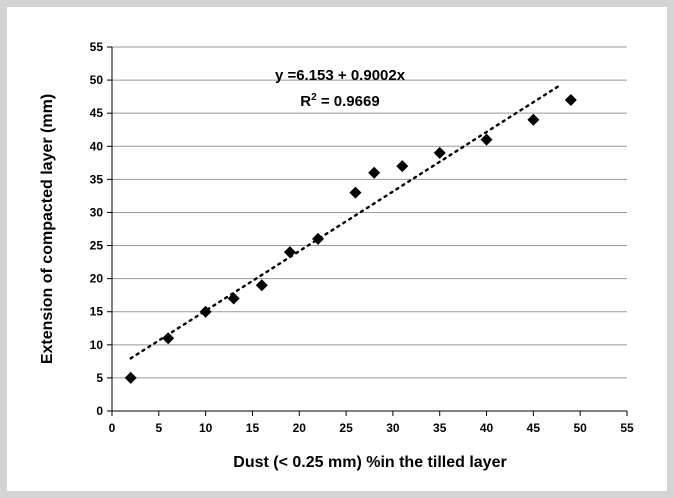 This screenshot has height=498, width=674. I want to click on x-tick-label: 35, so click(440, 428).